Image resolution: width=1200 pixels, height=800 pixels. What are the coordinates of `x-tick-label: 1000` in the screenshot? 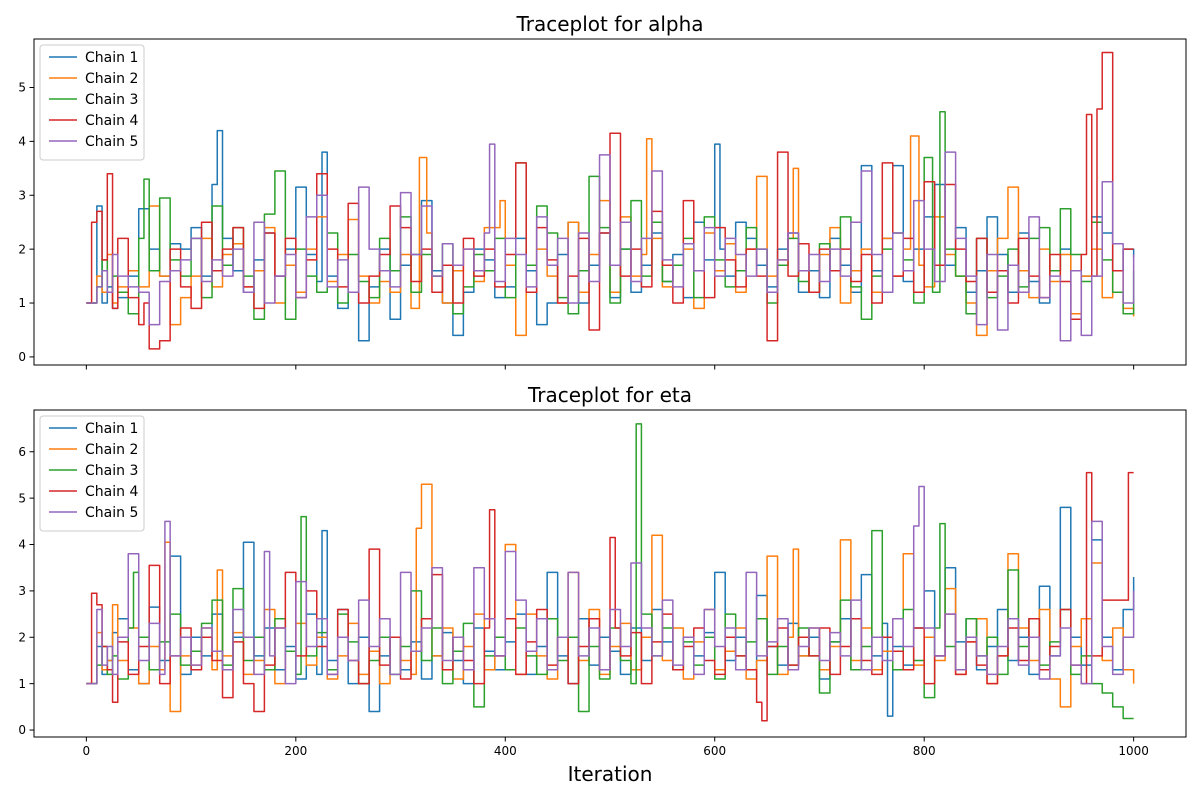 It's located at (1133, 751).